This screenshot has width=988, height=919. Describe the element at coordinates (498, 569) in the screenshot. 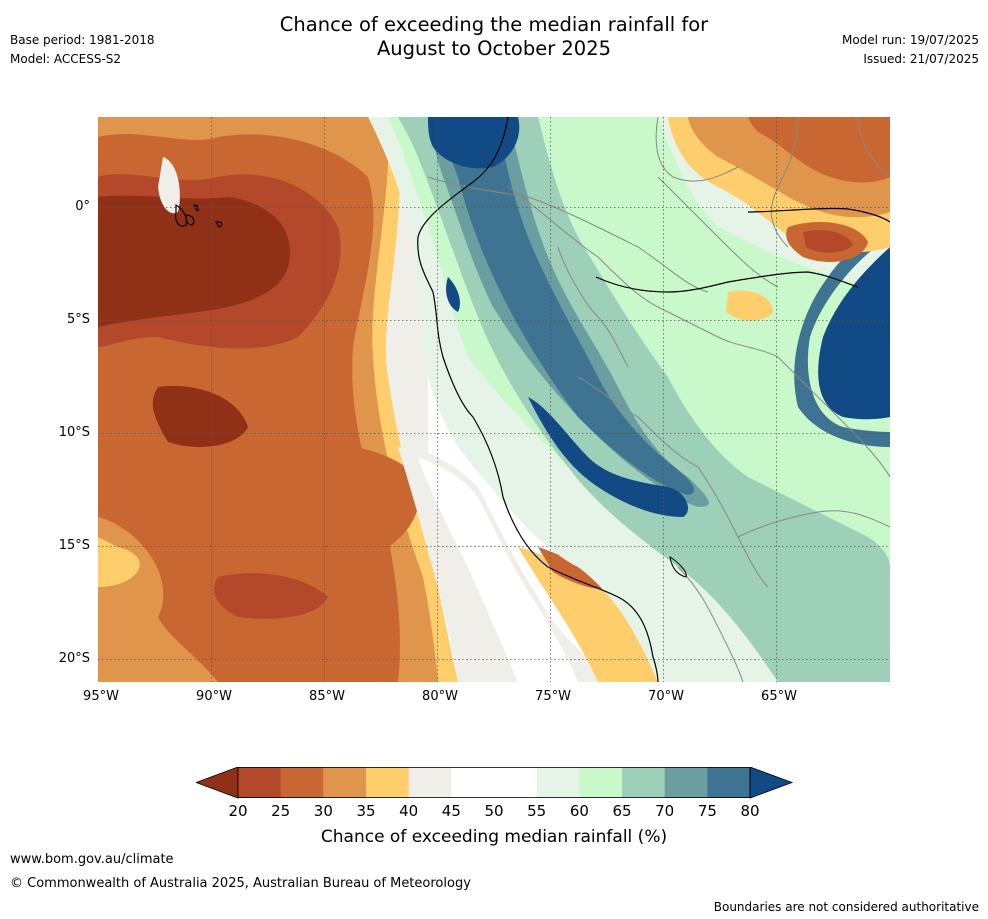

I see `pacific-coast-white` at that location.